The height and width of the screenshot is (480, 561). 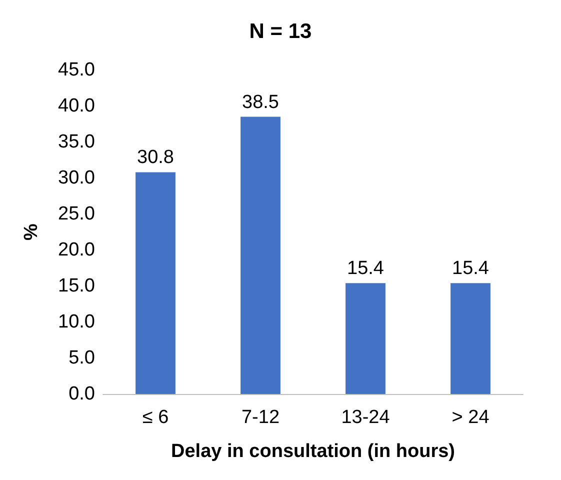 I want to click on y-tick-label: 30.0, so click(x=76, y=178).